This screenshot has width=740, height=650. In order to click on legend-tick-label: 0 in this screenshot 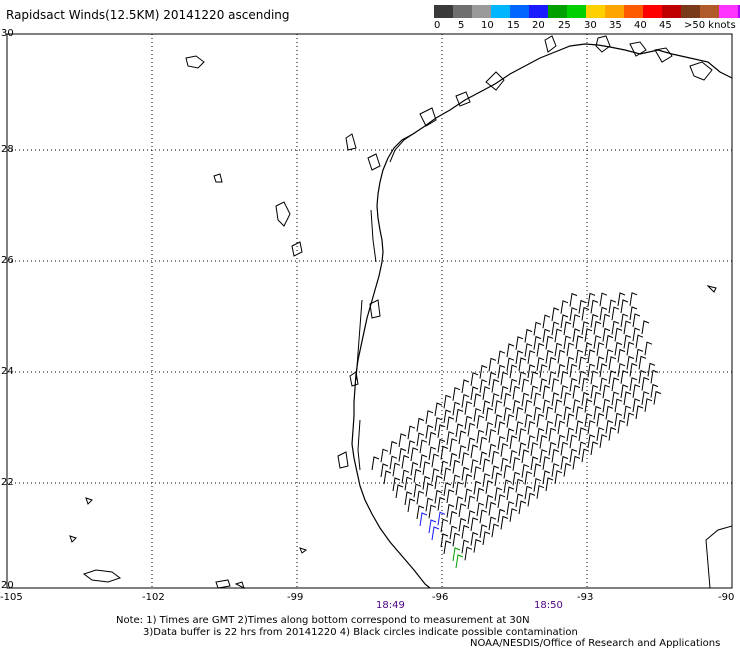, I will do `click(437, 25)`.